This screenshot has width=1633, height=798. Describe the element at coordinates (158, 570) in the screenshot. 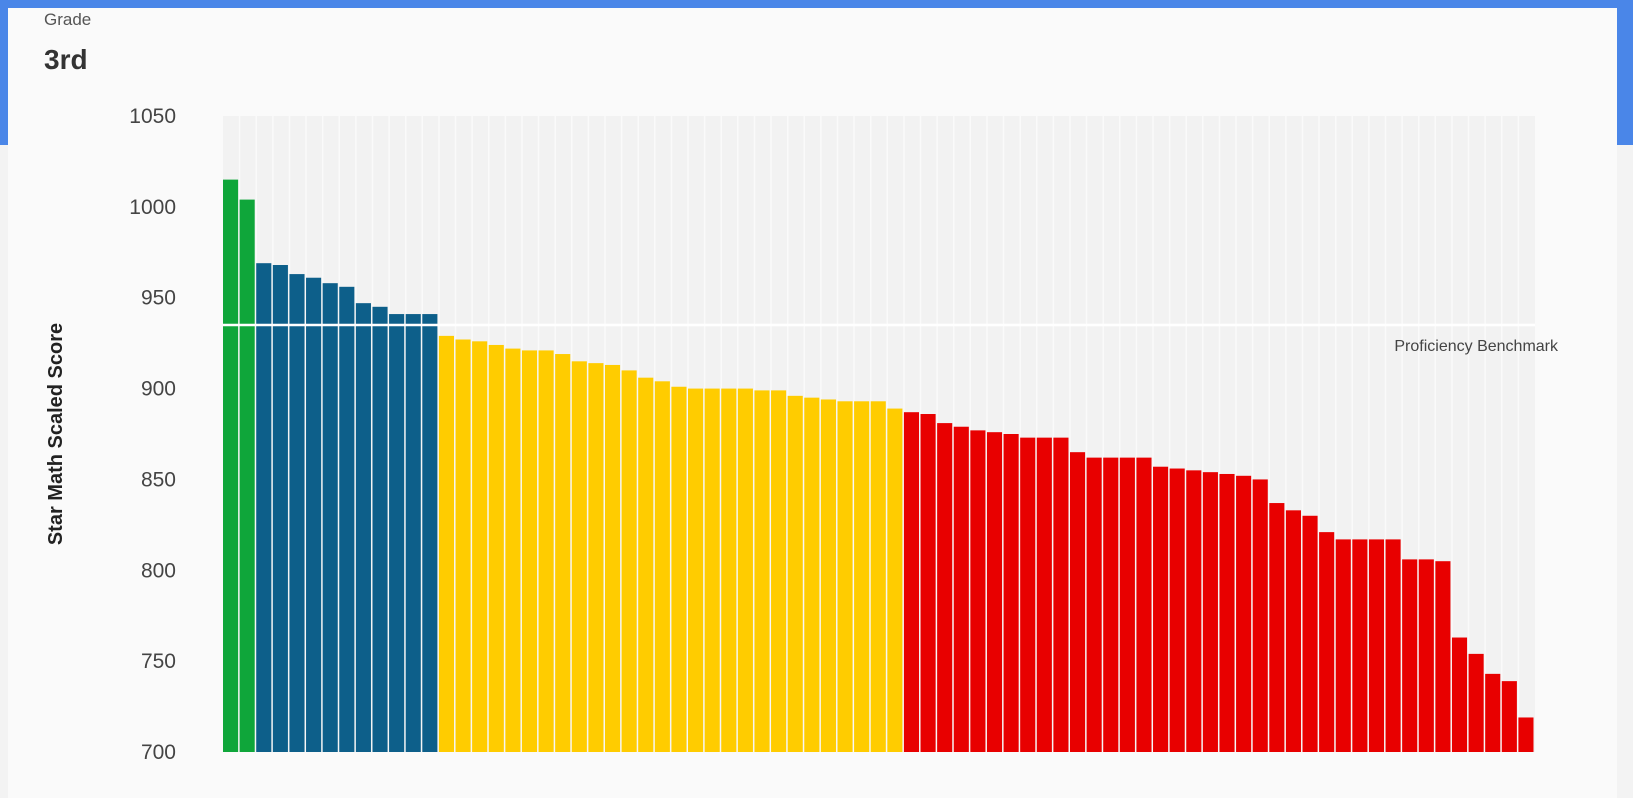

I see `y-tick-label: 800` at that location.